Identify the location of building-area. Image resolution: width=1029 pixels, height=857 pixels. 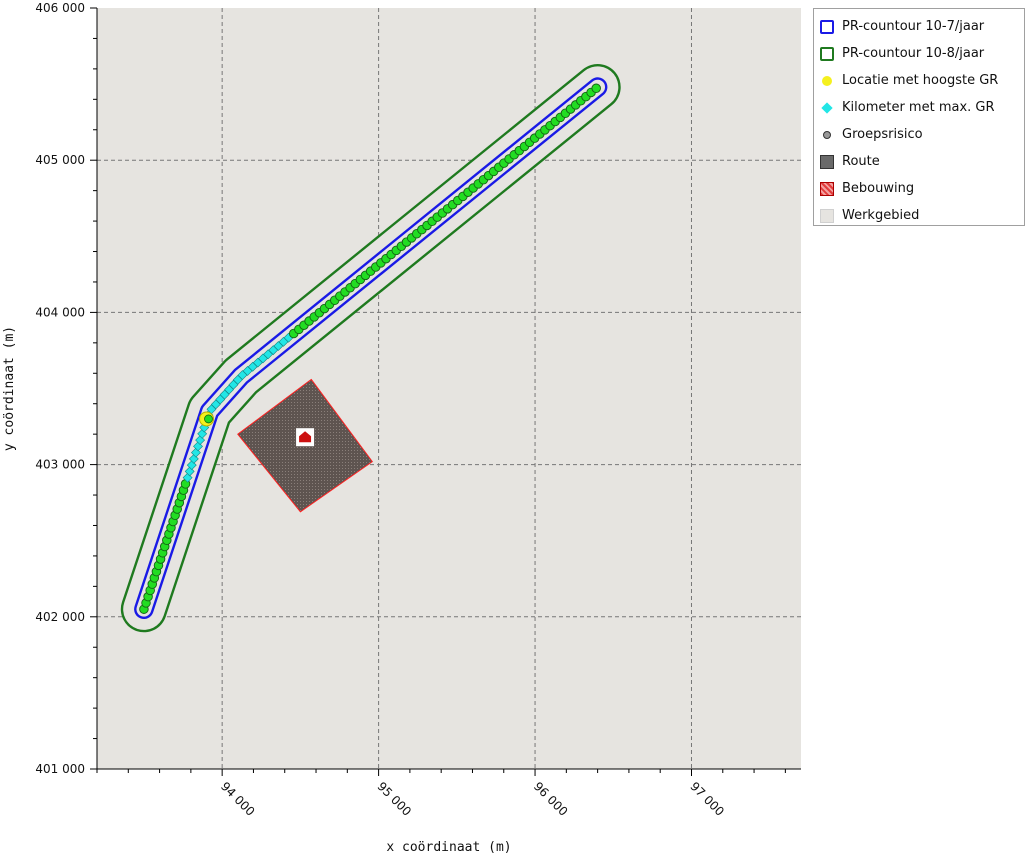
(305, 445).